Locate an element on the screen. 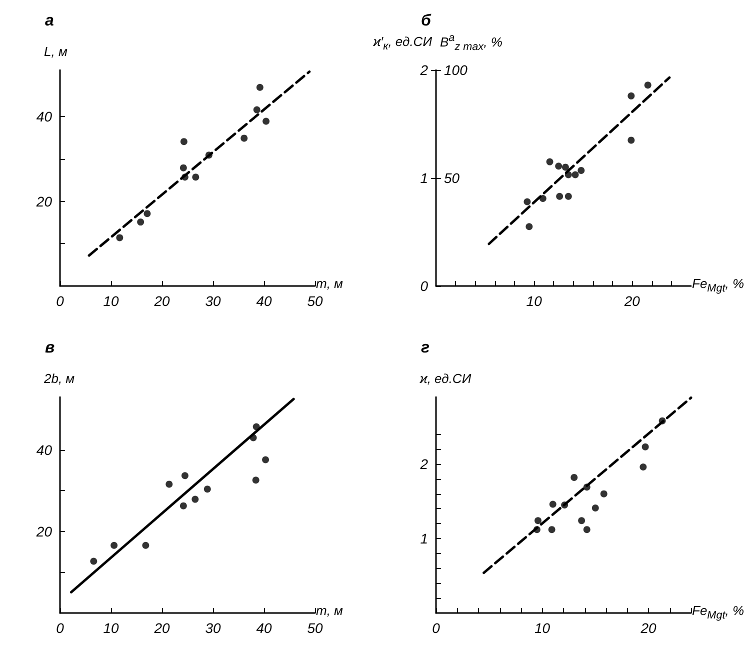  y-axis-title: 2b, м is located at coordinates (59, 379).